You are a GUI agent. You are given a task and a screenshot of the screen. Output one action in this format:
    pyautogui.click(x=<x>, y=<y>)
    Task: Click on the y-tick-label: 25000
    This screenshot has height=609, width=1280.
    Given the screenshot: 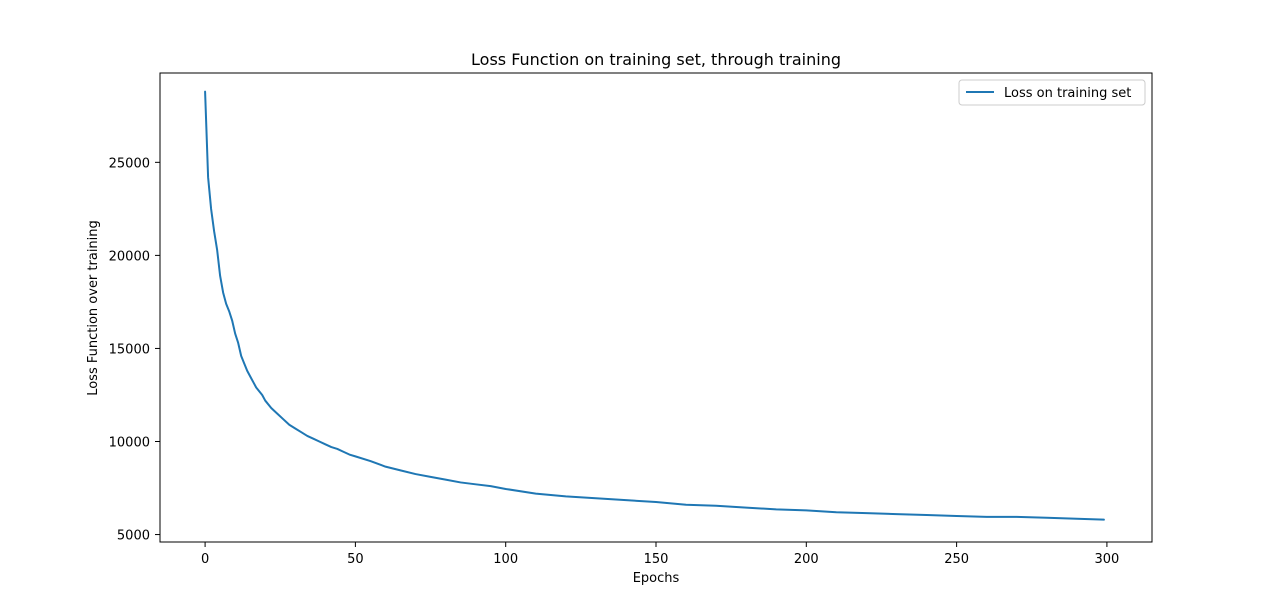 What is the action you would take?
    pyautogui.click(x=129, y=163)
    